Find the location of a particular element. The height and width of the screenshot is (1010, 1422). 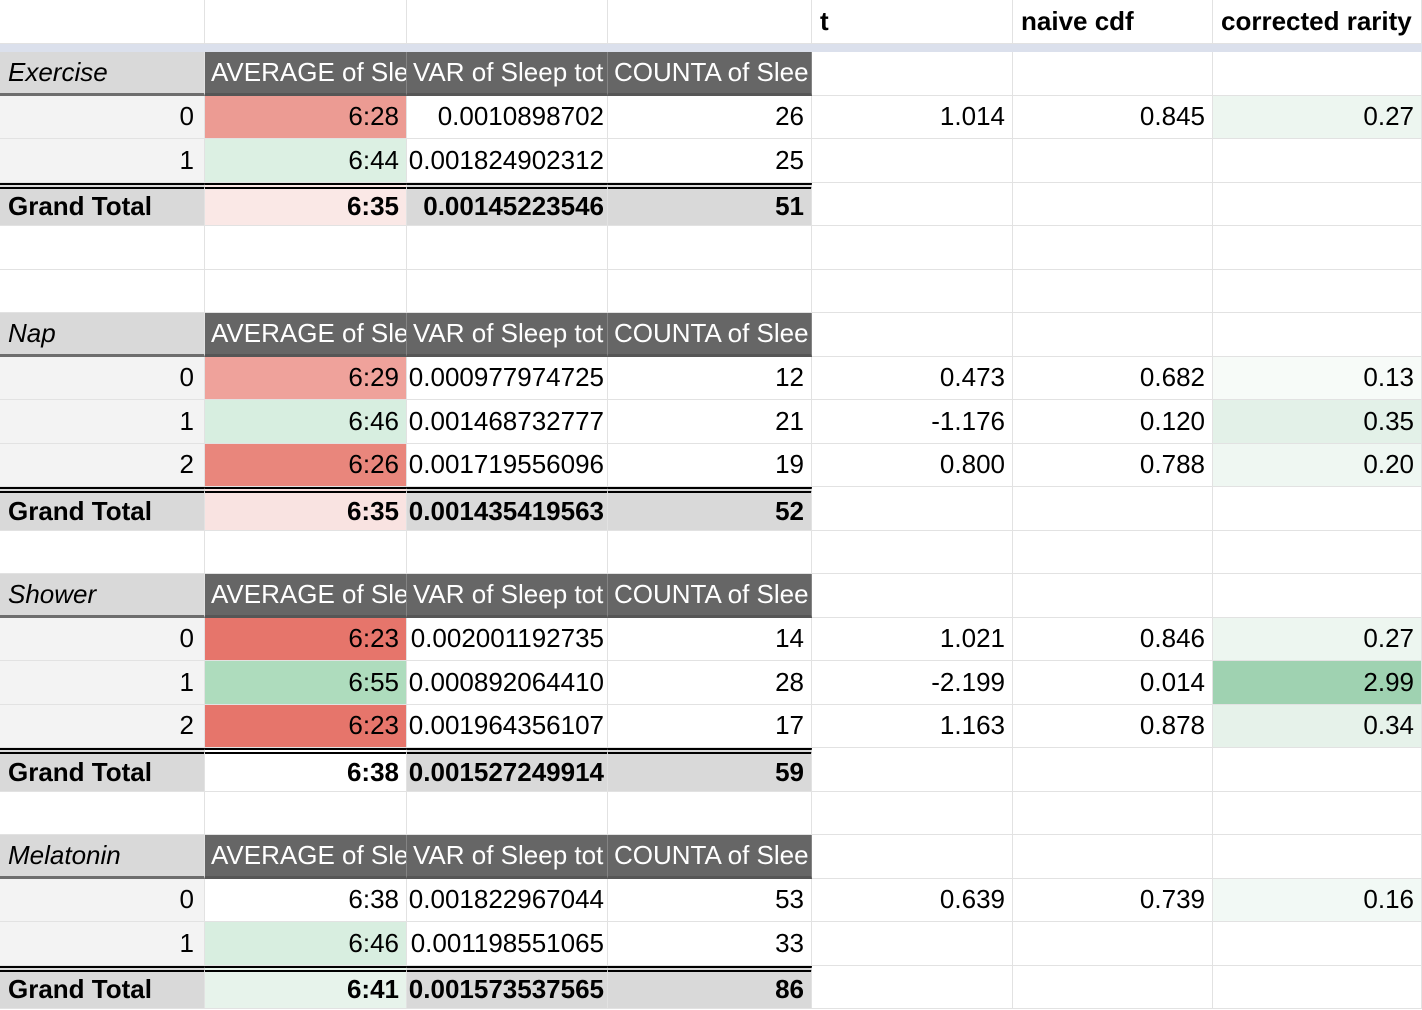

cell-var: 0.001198551065 is located at coordinates (507, 944).